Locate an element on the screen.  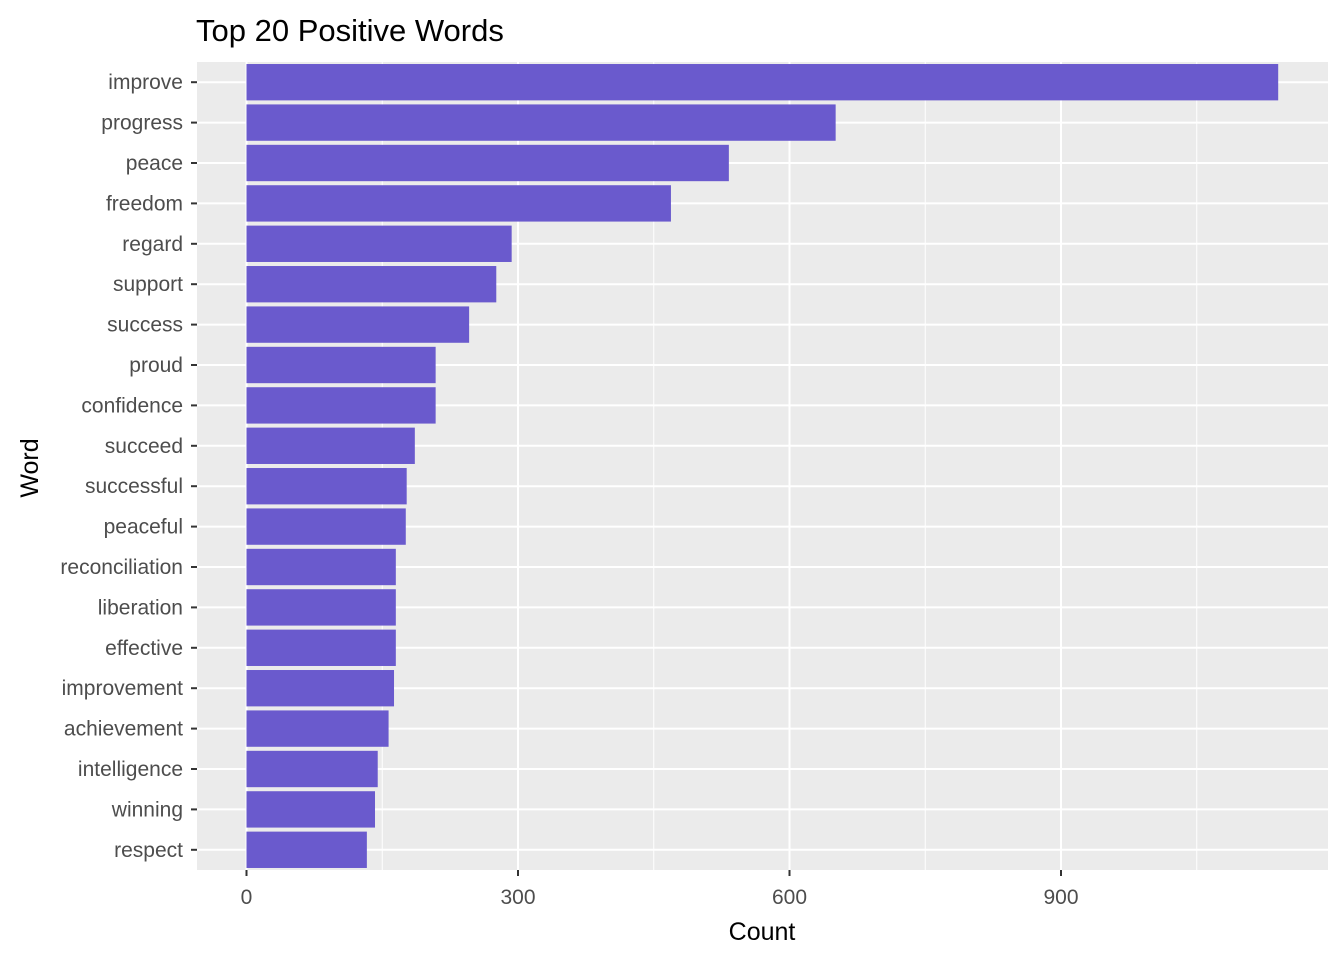
y-tick-label: freedom is located at coordinates (144, 203).